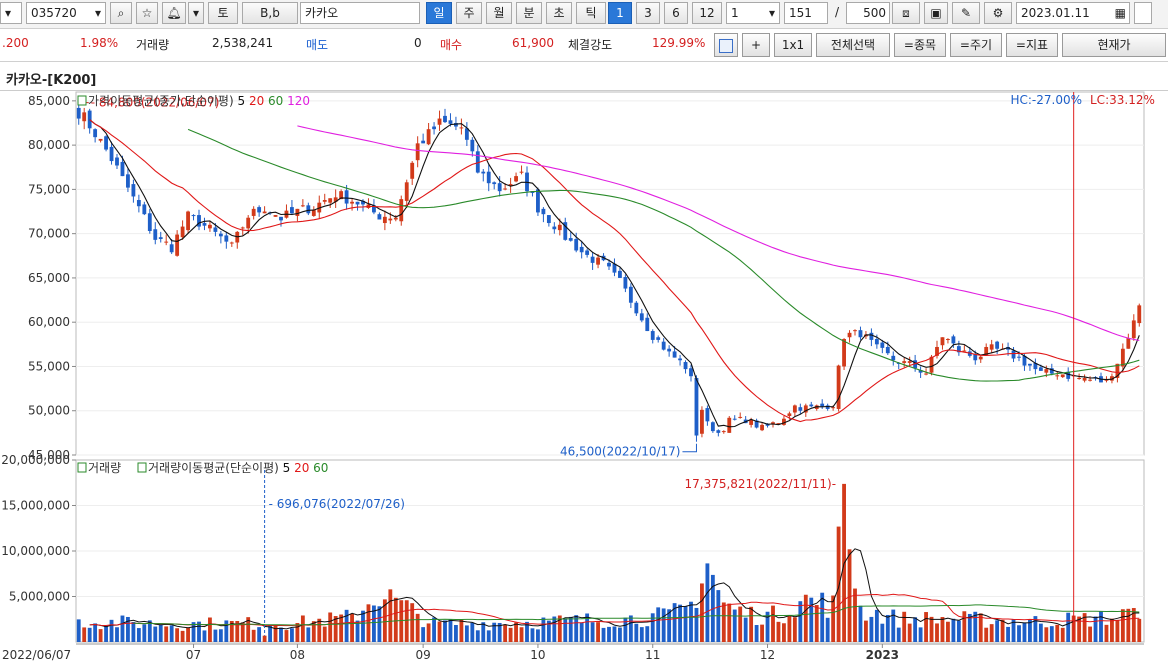 The height and width of the screenshot is (665, 1168). What do you see at coordinates (174, 13) in the screenshot?
I see `alarm-button: 🔔︎` at bounding box center [174, 13].